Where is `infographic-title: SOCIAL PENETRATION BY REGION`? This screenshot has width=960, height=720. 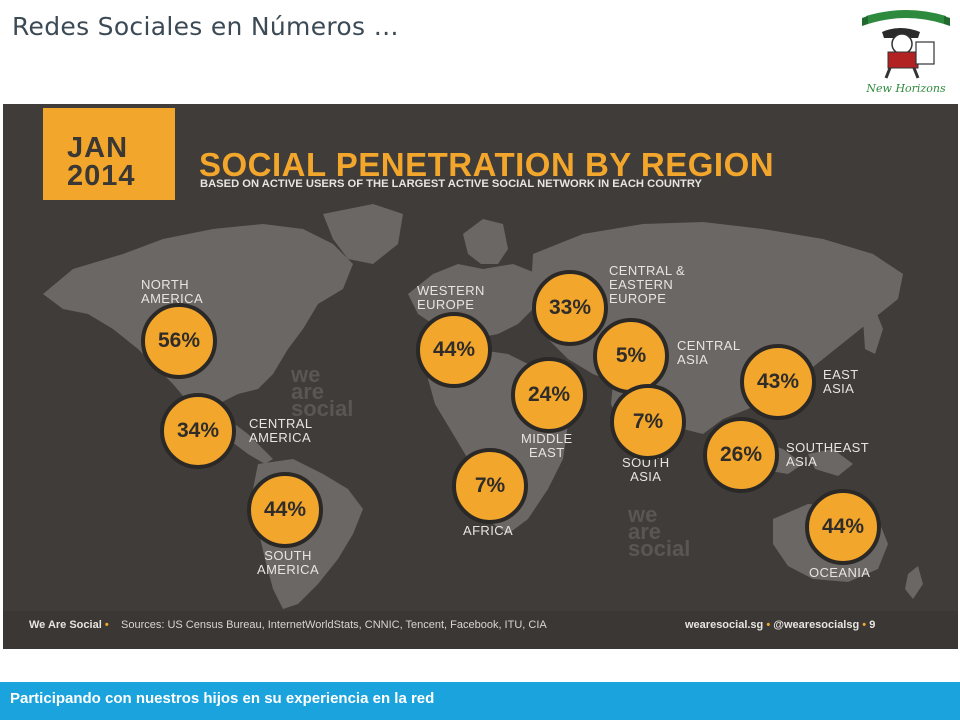 infographic-title: SOCIAL PENETRATION BY REGION is located at coordinates (487, 164).